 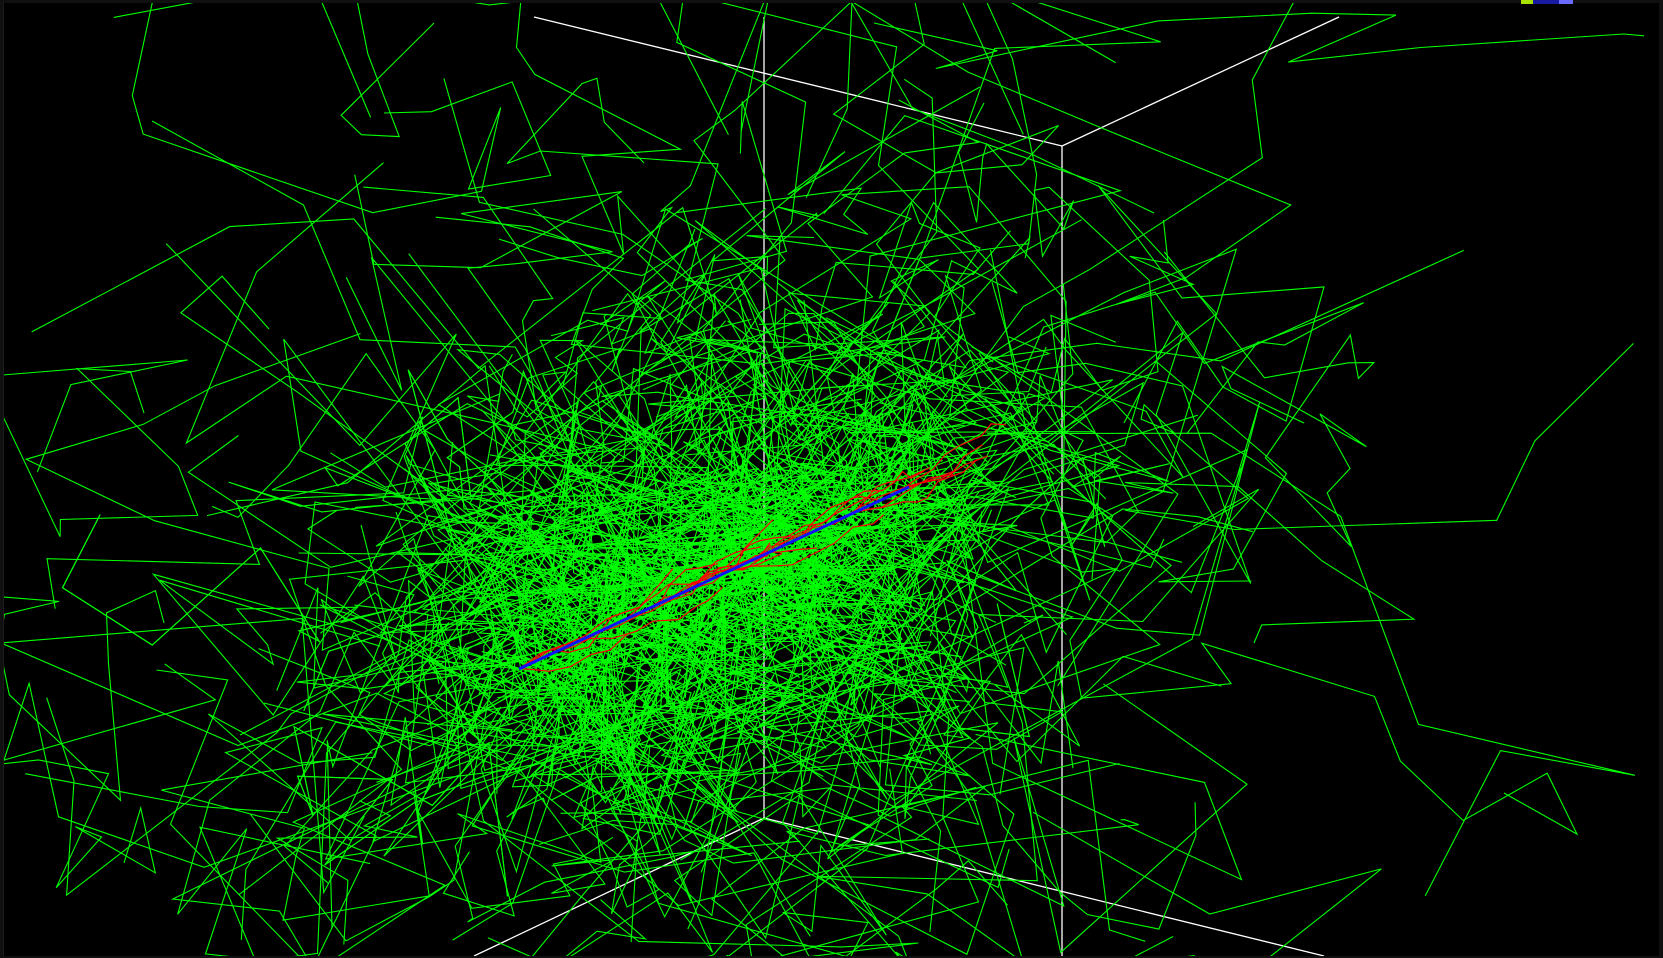 I want to click on corner-color-indicator, so click(x=1547, y=2).